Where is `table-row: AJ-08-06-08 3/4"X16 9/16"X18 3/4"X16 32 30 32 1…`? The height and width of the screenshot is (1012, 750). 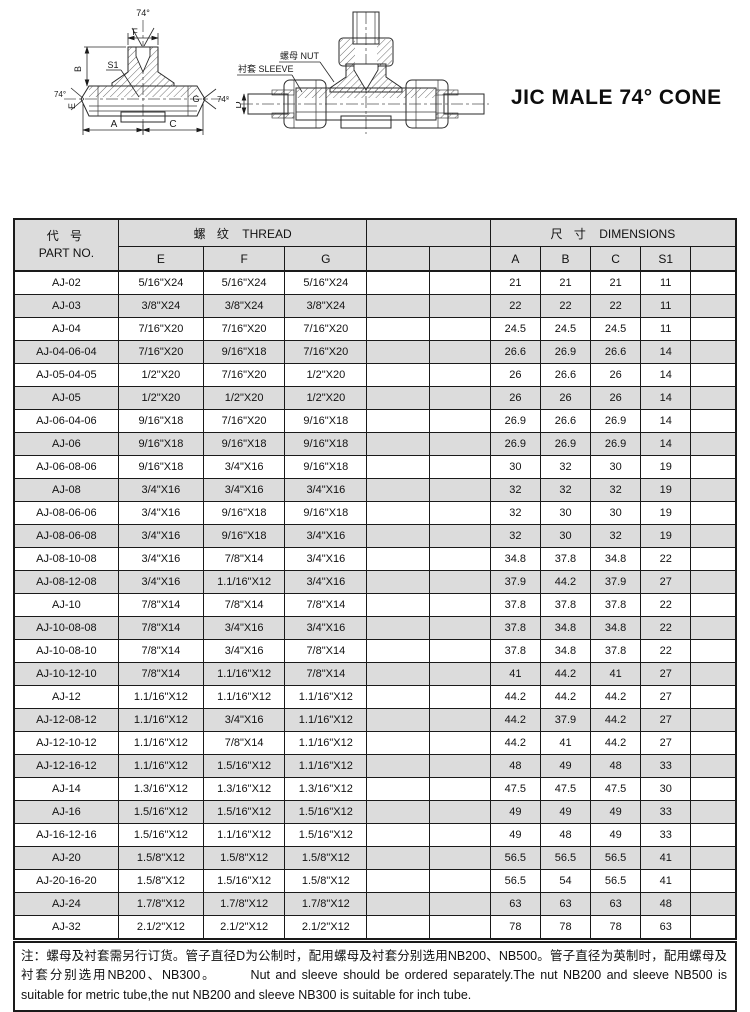
table-row: AJ-08-06-08 3/4"X16 9/16"X18 3/4"X16 32 30 32 1… is located at coordinates (375, 536).